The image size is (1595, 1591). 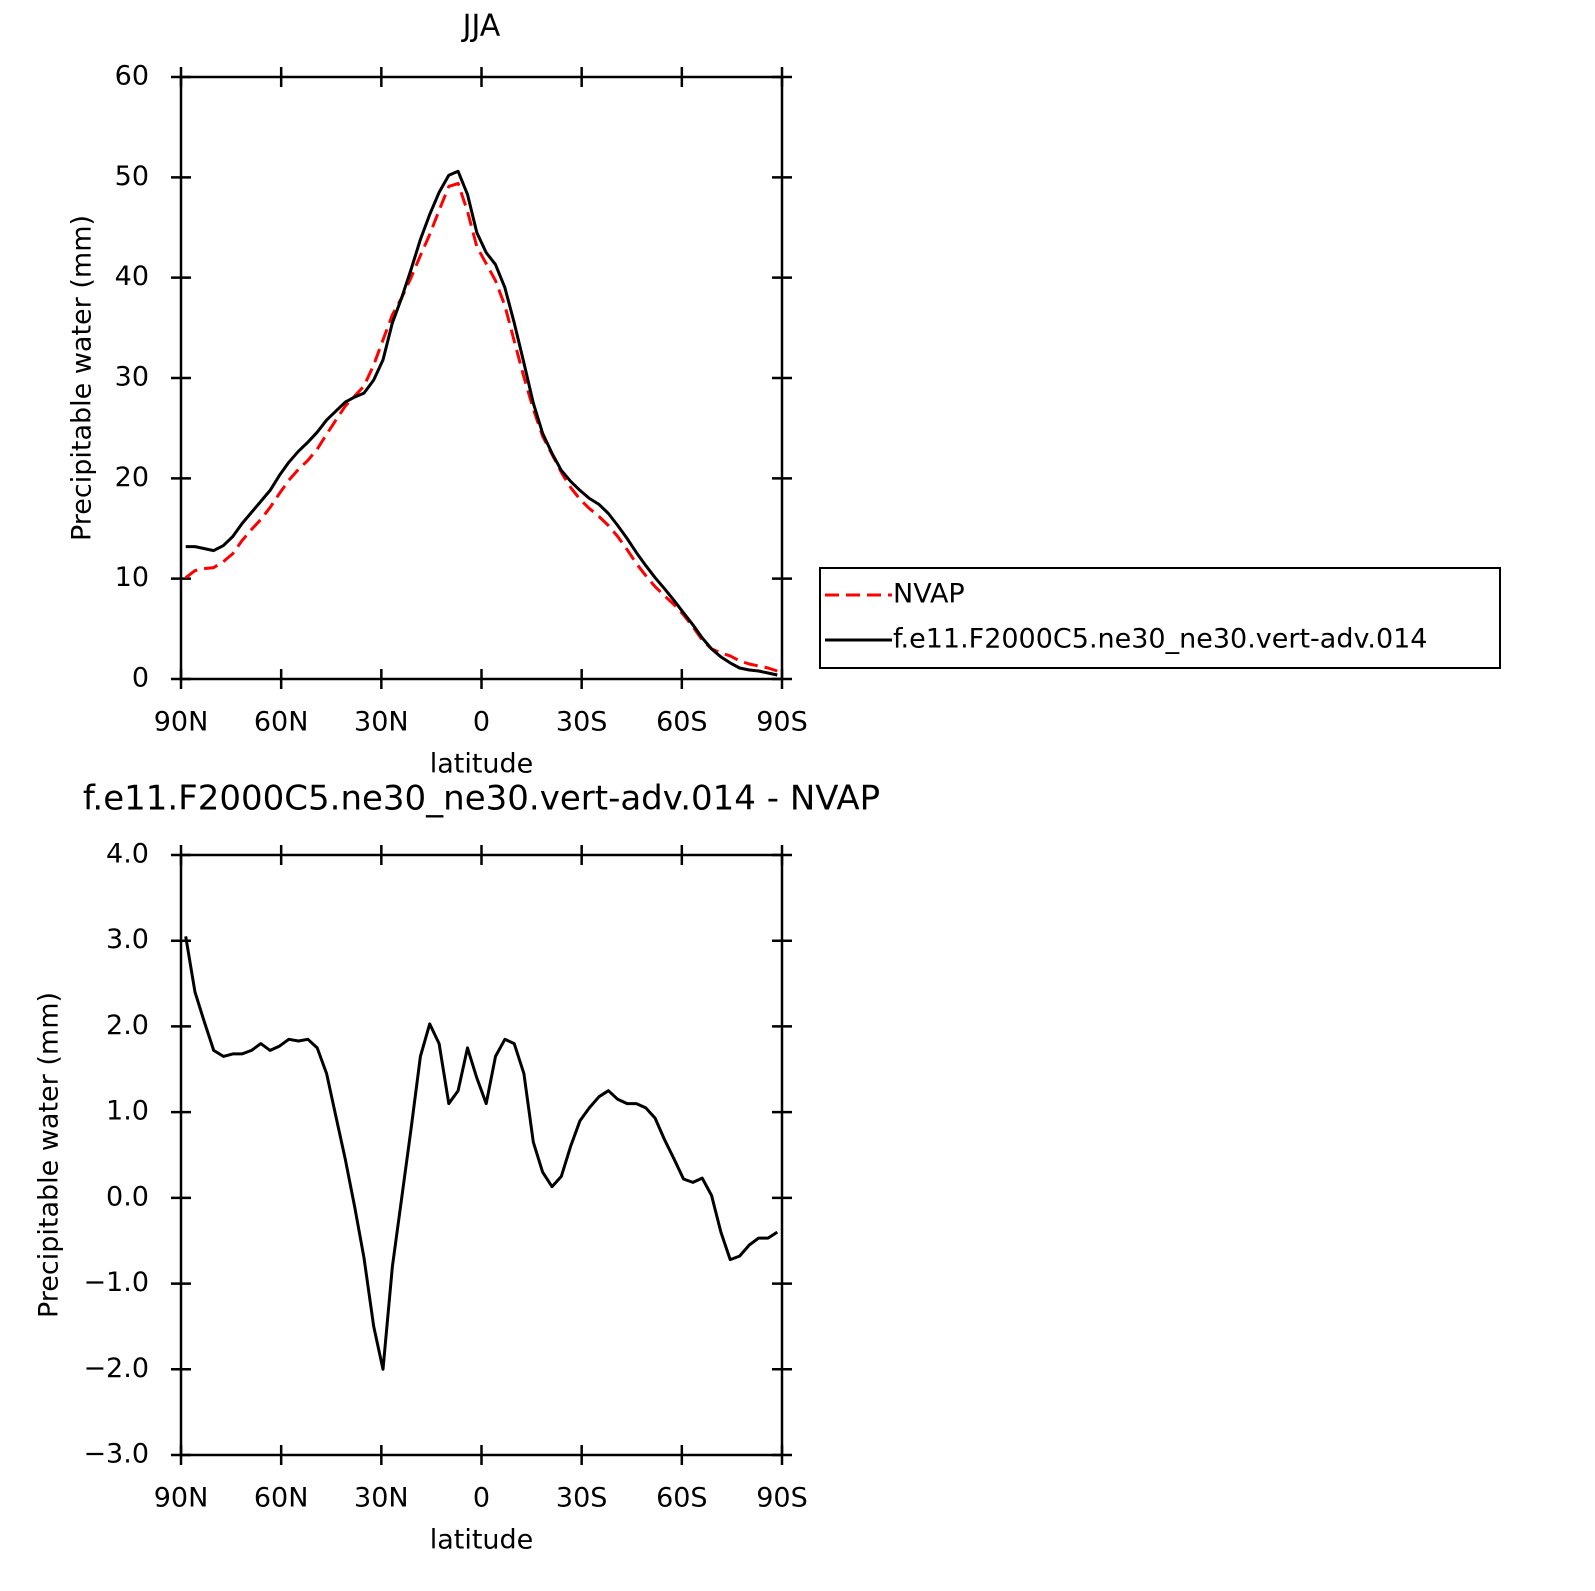 I want to click on y-tick-label: 10, so click(x=132, y=577).